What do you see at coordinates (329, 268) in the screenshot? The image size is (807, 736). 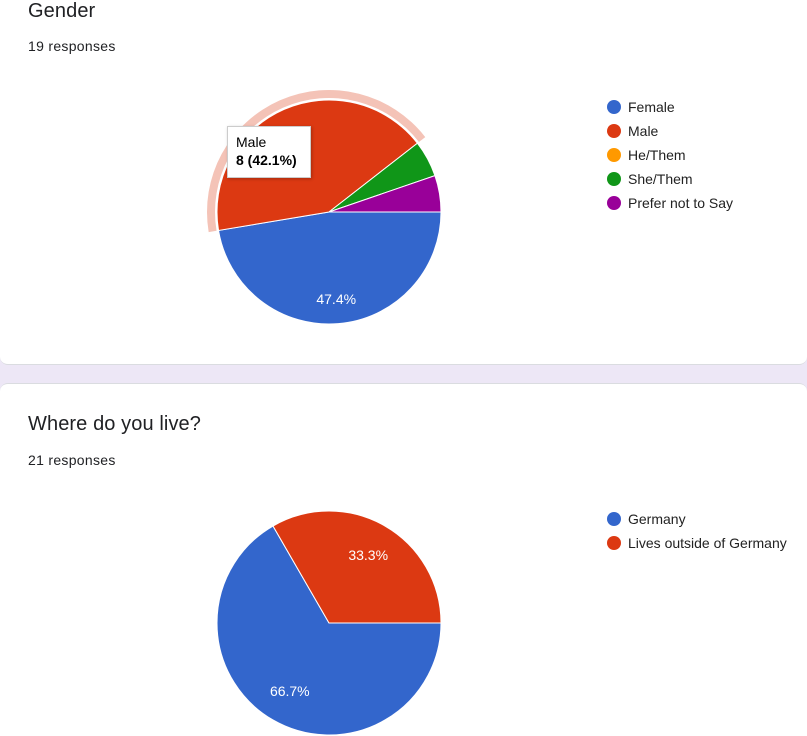 I see `pie-slice-female` at bounding box center [329, 268].